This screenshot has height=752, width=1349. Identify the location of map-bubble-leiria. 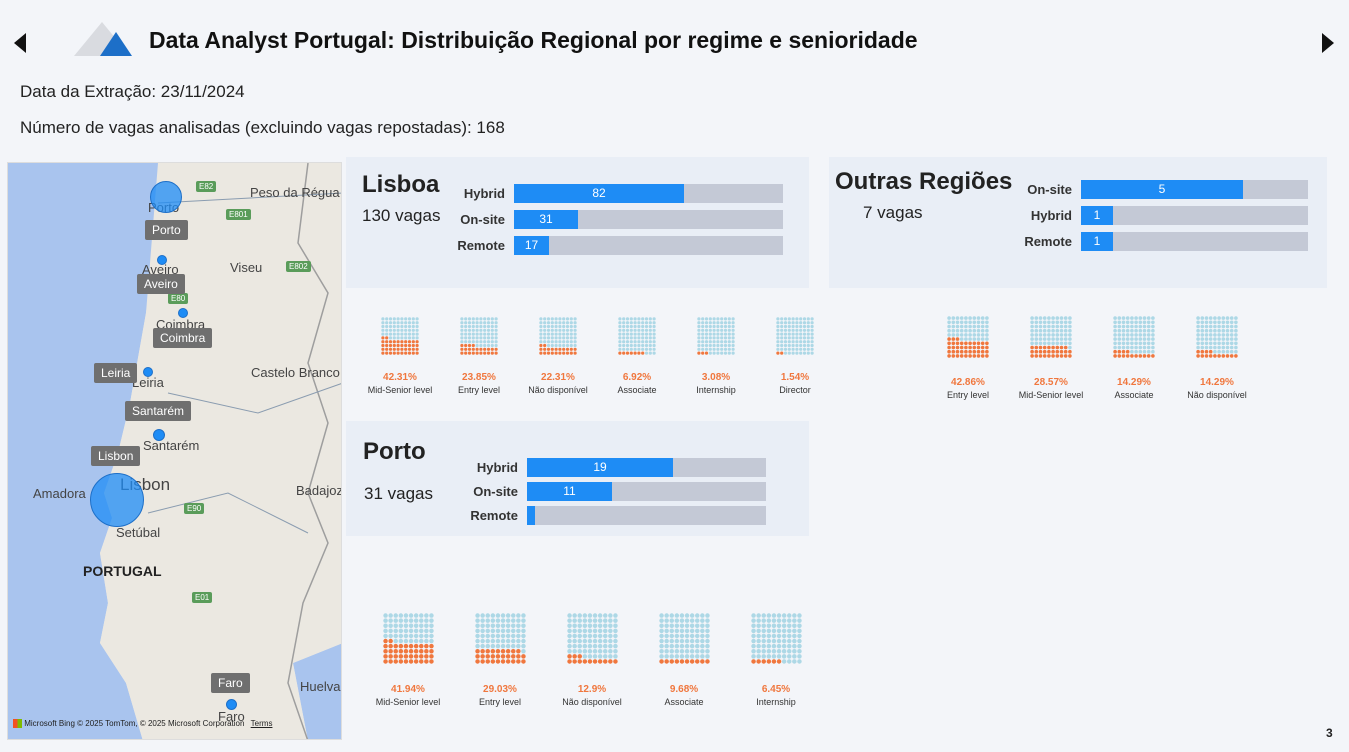
(148, 372).